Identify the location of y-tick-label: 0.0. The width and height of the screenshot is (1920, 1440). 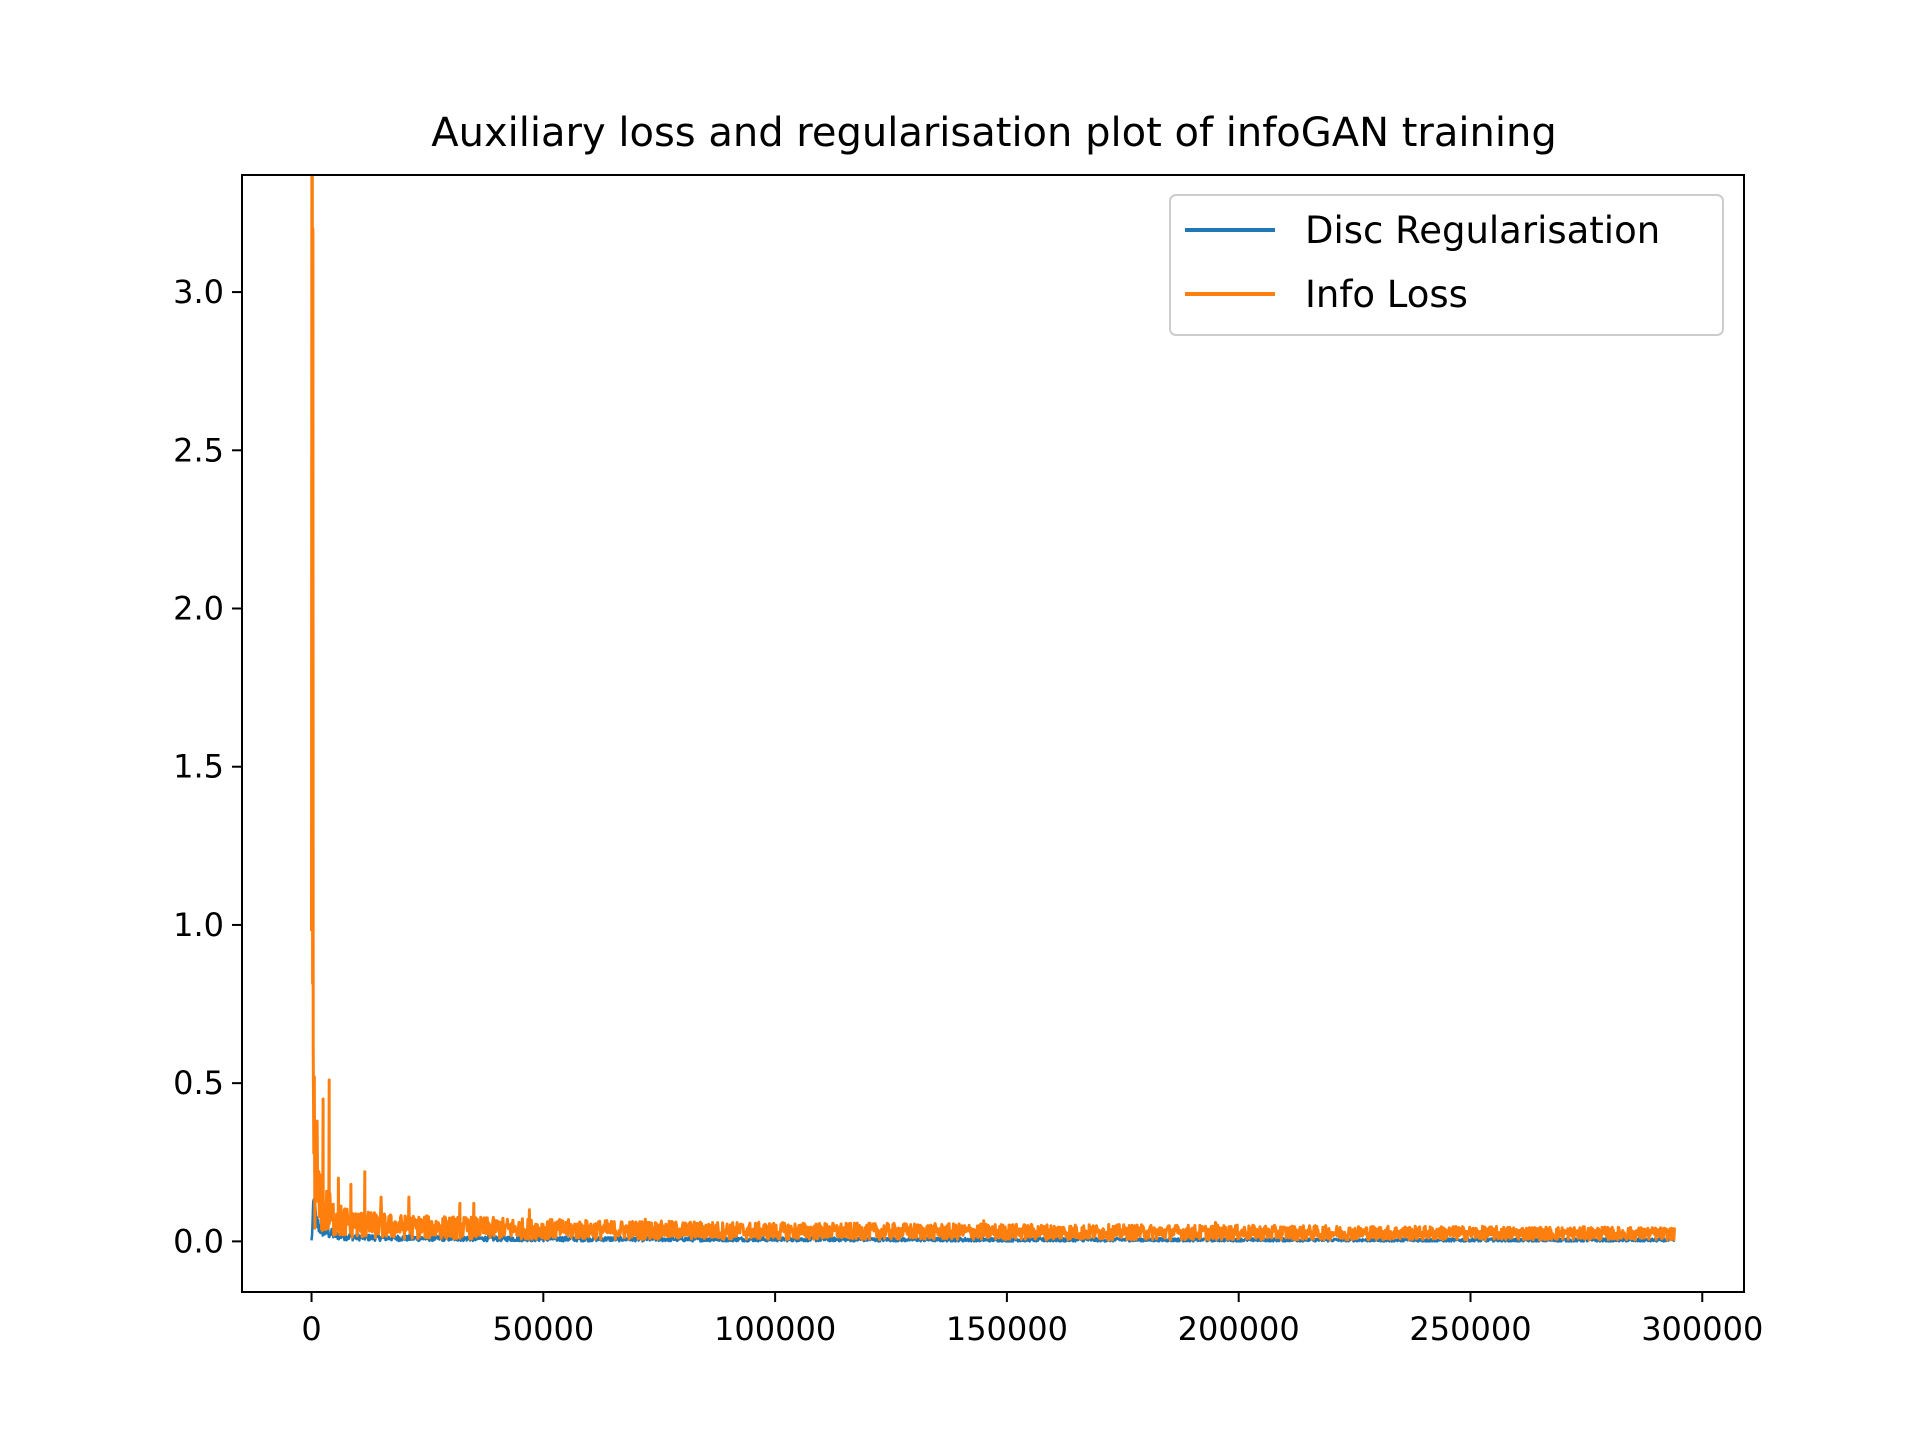
(198, 1241).